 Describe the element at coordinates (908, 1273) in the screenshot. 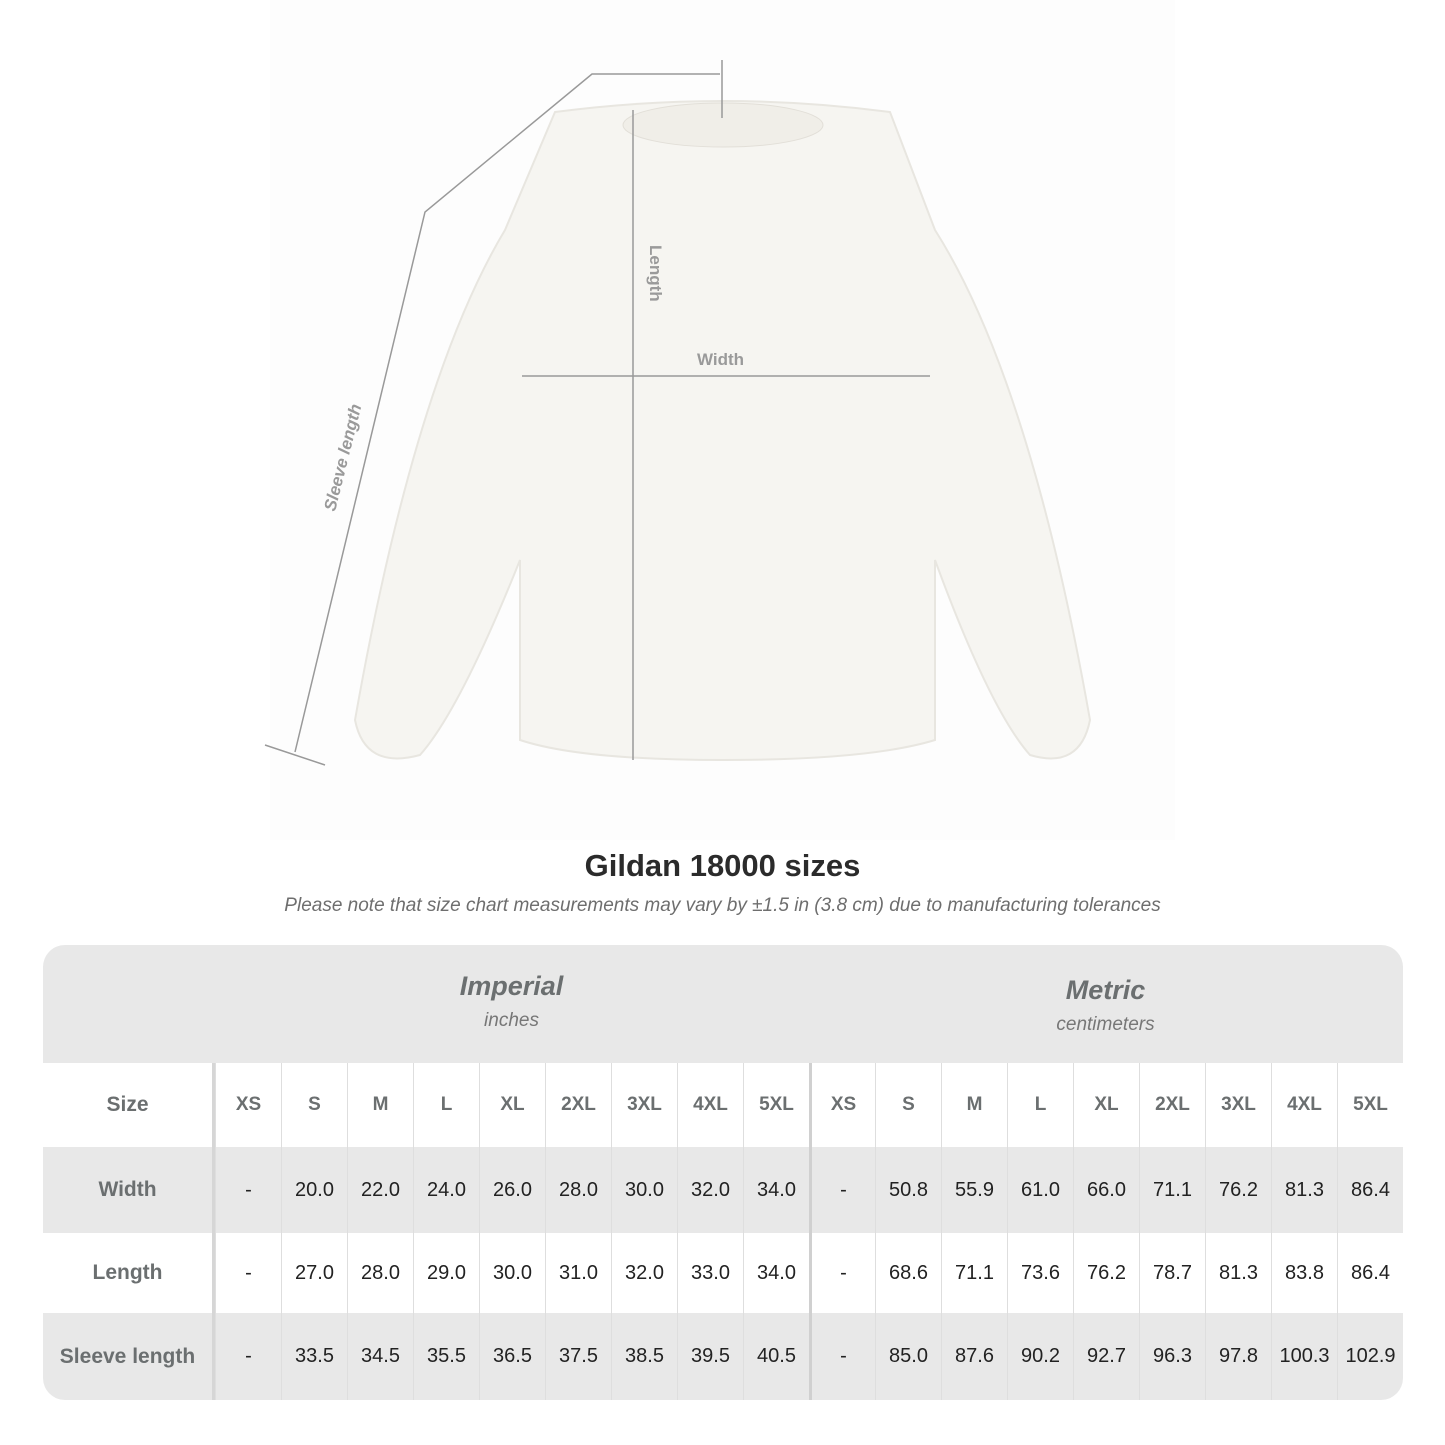

I see `value-cell: 68.6` at that location.